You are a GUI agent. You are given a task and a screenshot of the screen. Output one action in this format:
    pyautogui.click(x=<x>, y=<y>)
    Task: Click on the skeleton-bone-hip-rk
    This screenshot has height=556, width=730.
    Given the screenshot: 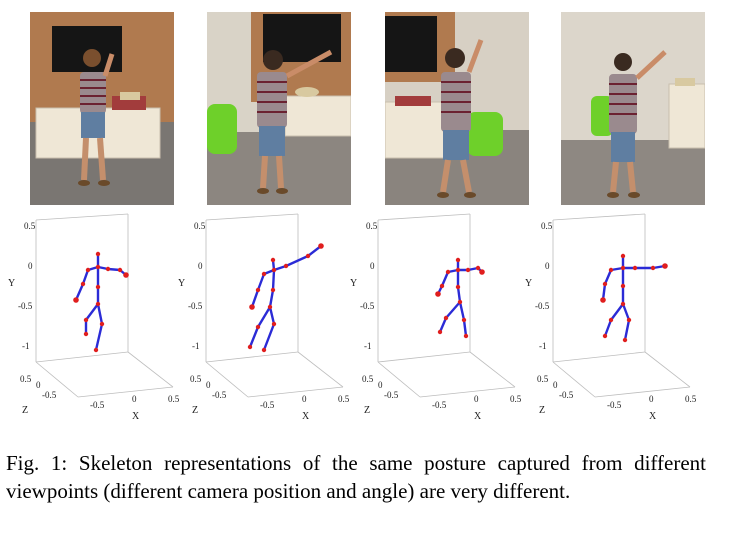 What is the action you would take?
    pyautogui.click(x=264, y=317)
    